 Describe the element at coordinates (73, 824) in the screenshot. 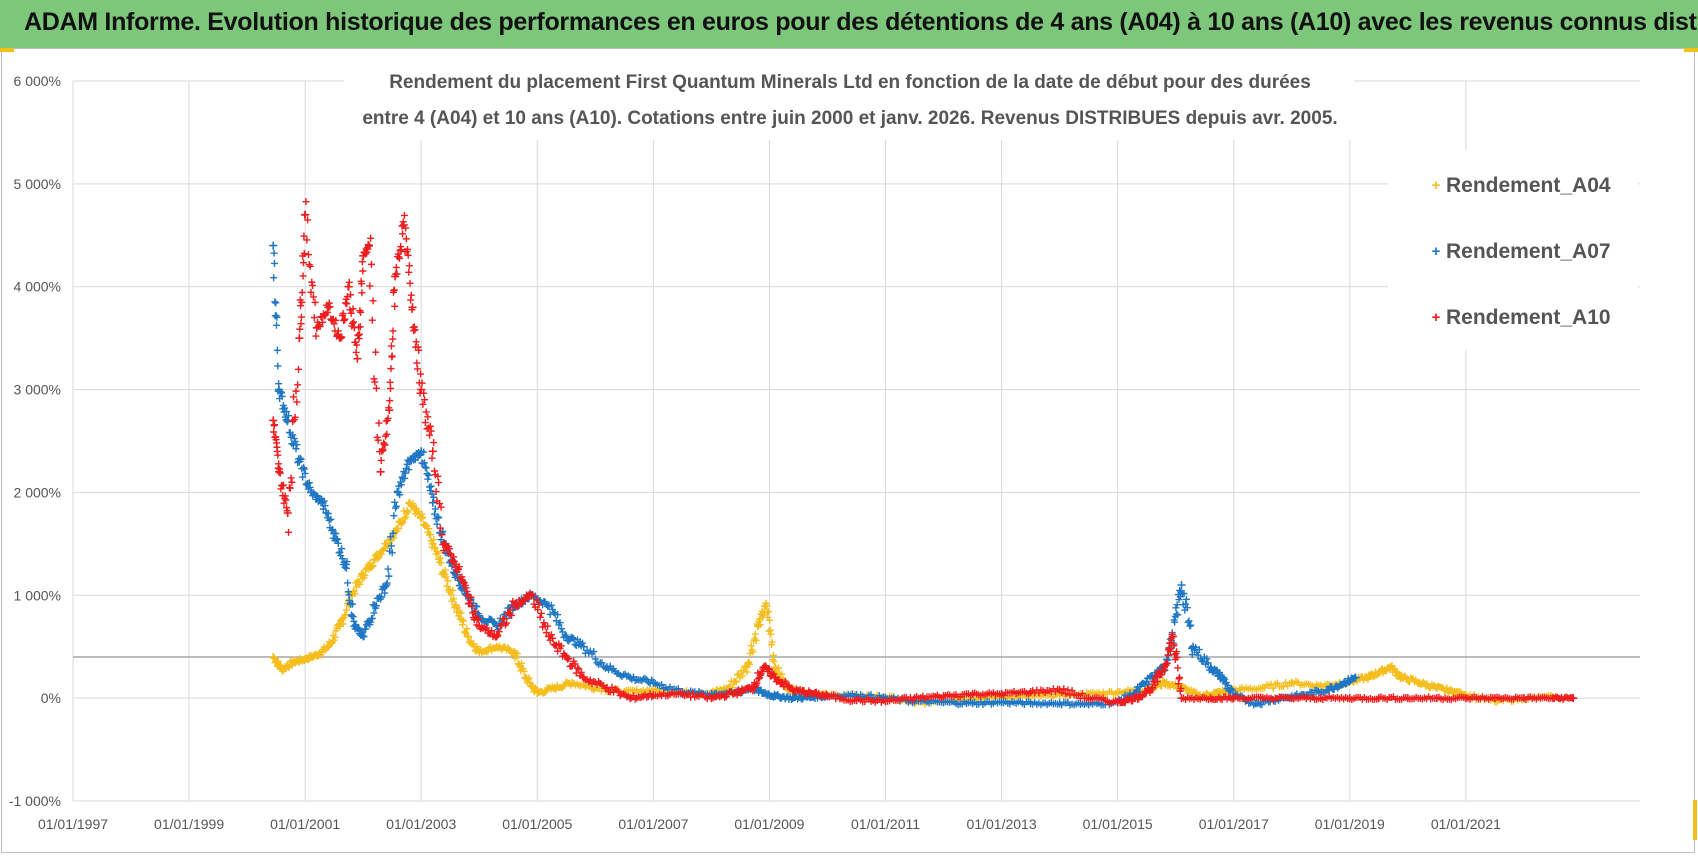

I see `x-tick-label: 01/01/1997` at that location.